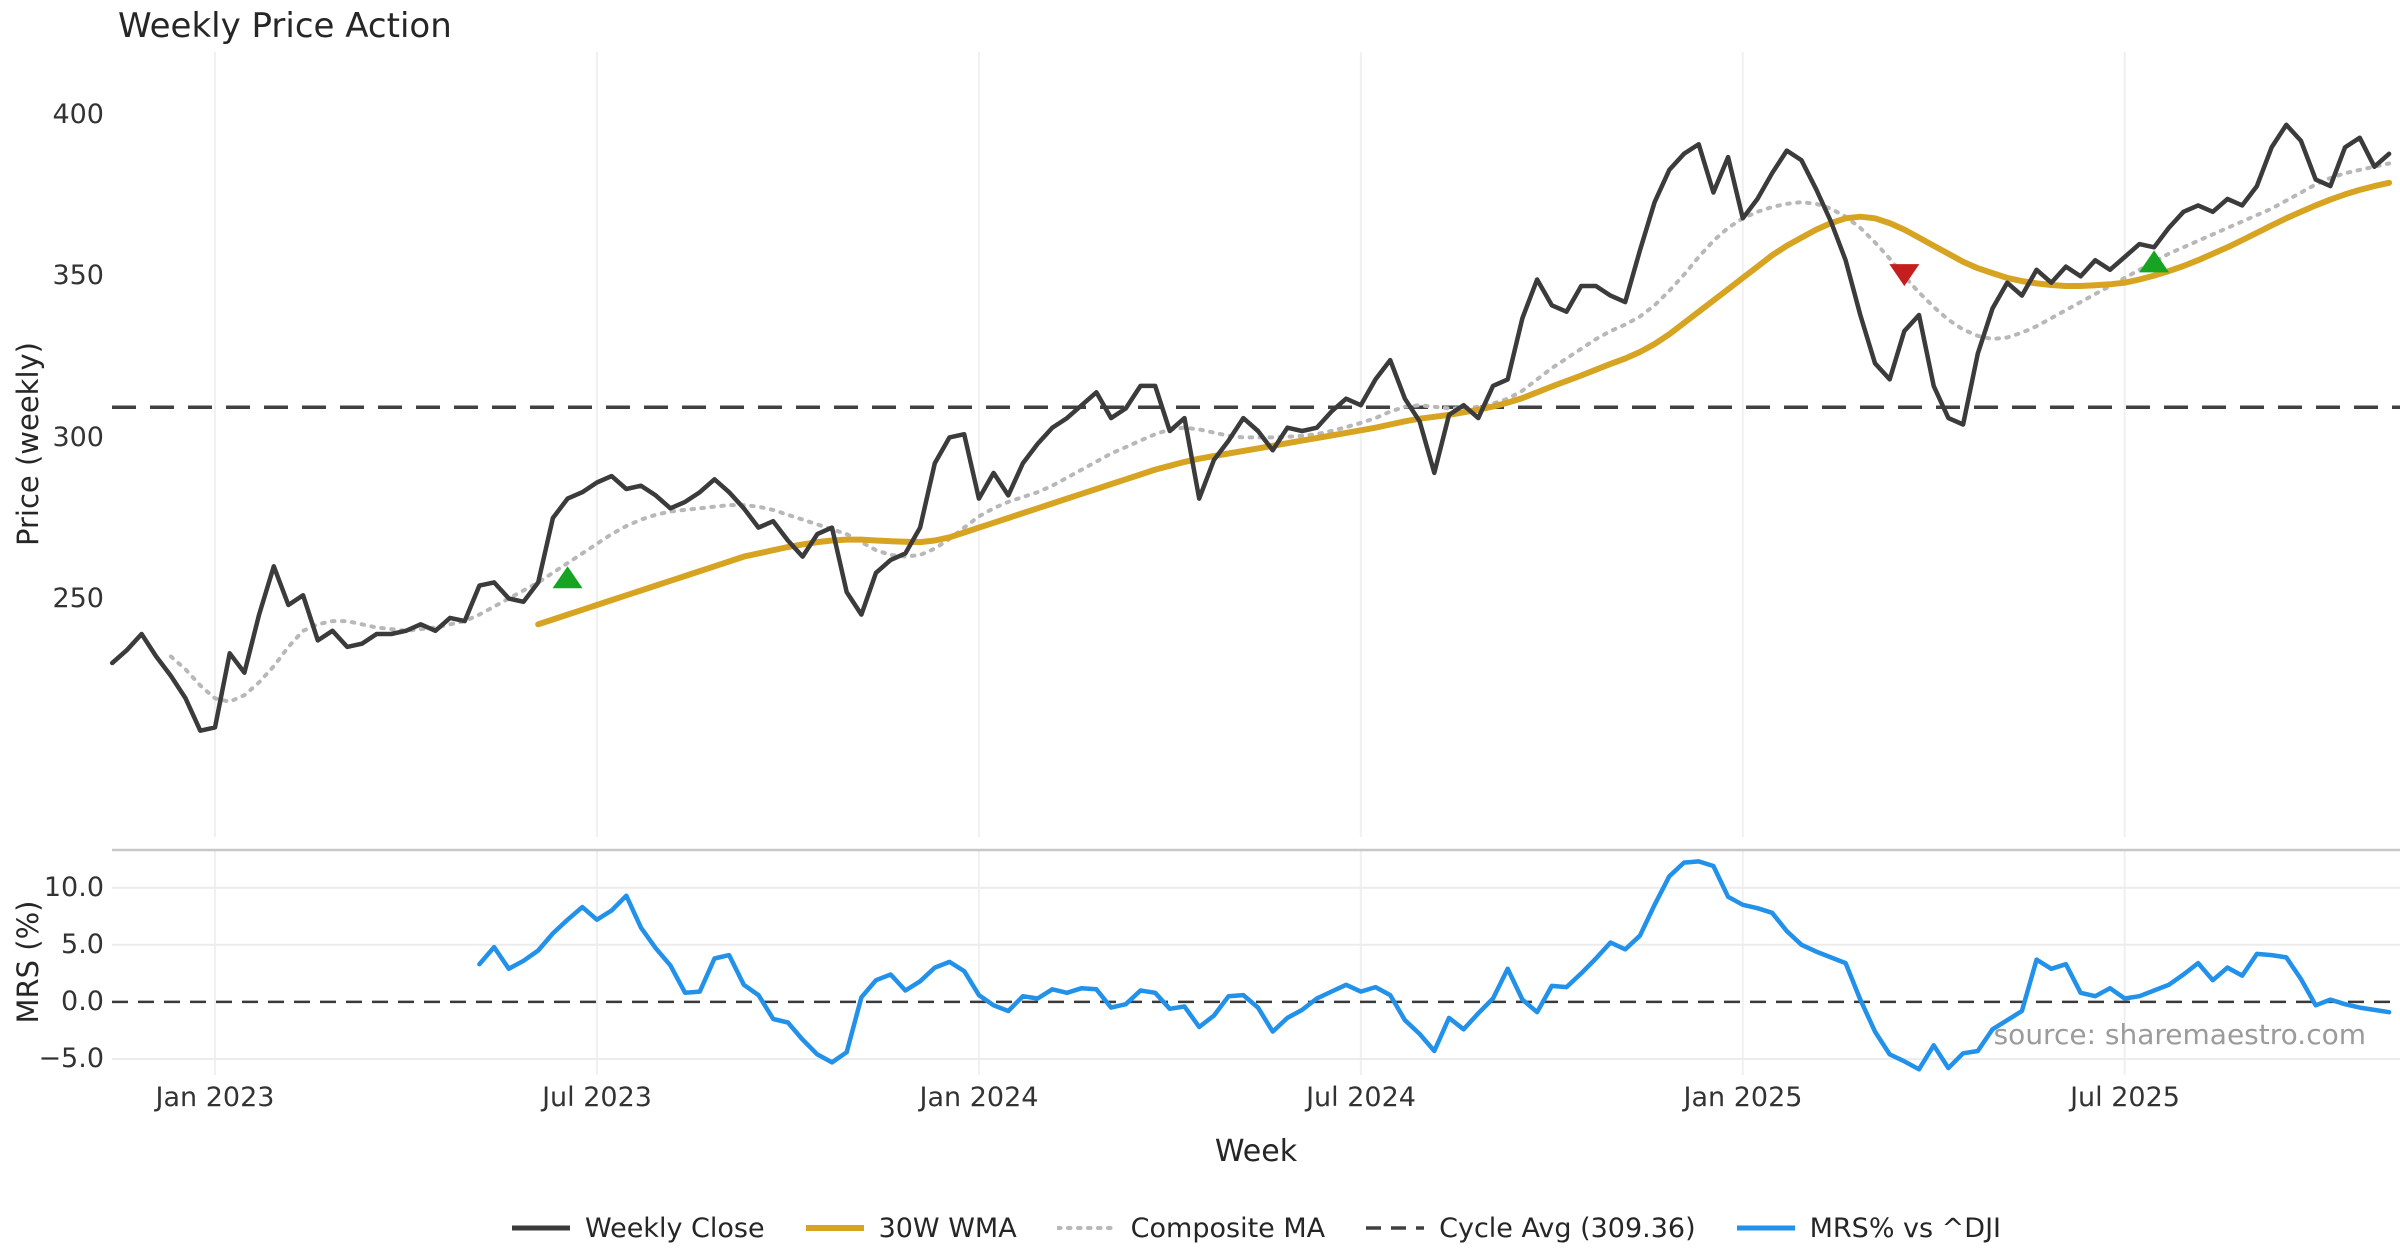 The image size is (2400, 1260). What do you see at coordinates (1256, 1151) in the screenshot?
I see `x-axis-label: Week` at bounding box center [1256, 1151].